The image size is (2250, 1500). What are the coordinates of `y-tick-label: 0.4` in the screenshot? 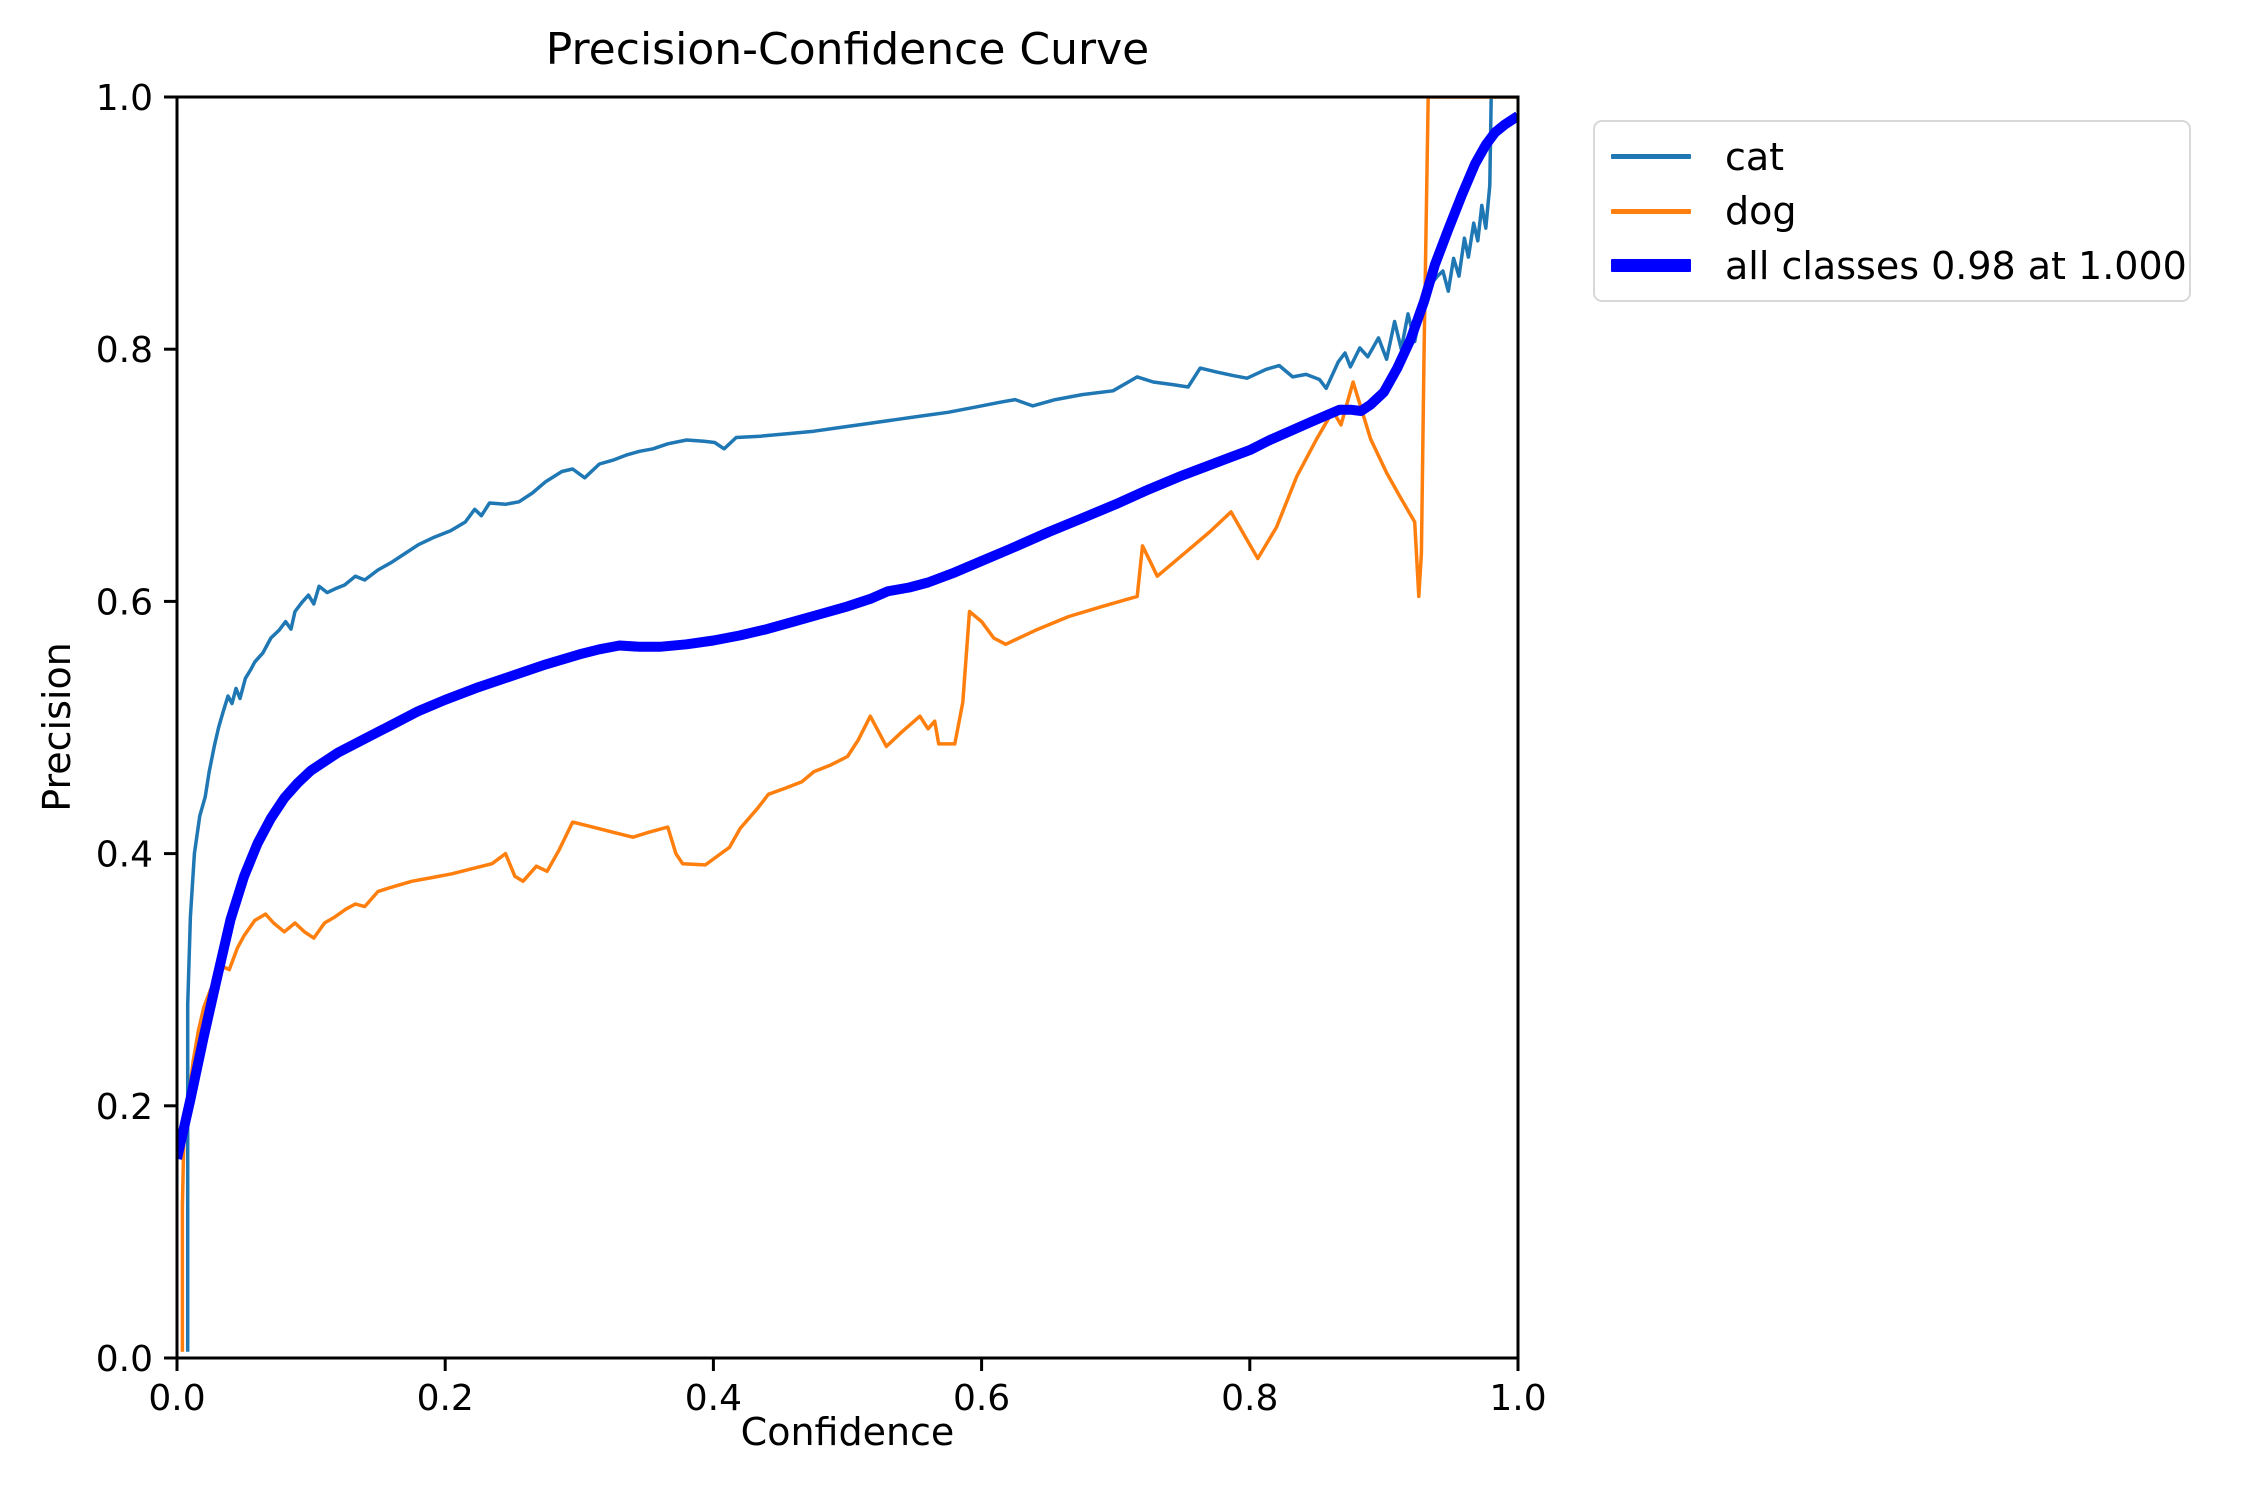 It's located at (124, 855).